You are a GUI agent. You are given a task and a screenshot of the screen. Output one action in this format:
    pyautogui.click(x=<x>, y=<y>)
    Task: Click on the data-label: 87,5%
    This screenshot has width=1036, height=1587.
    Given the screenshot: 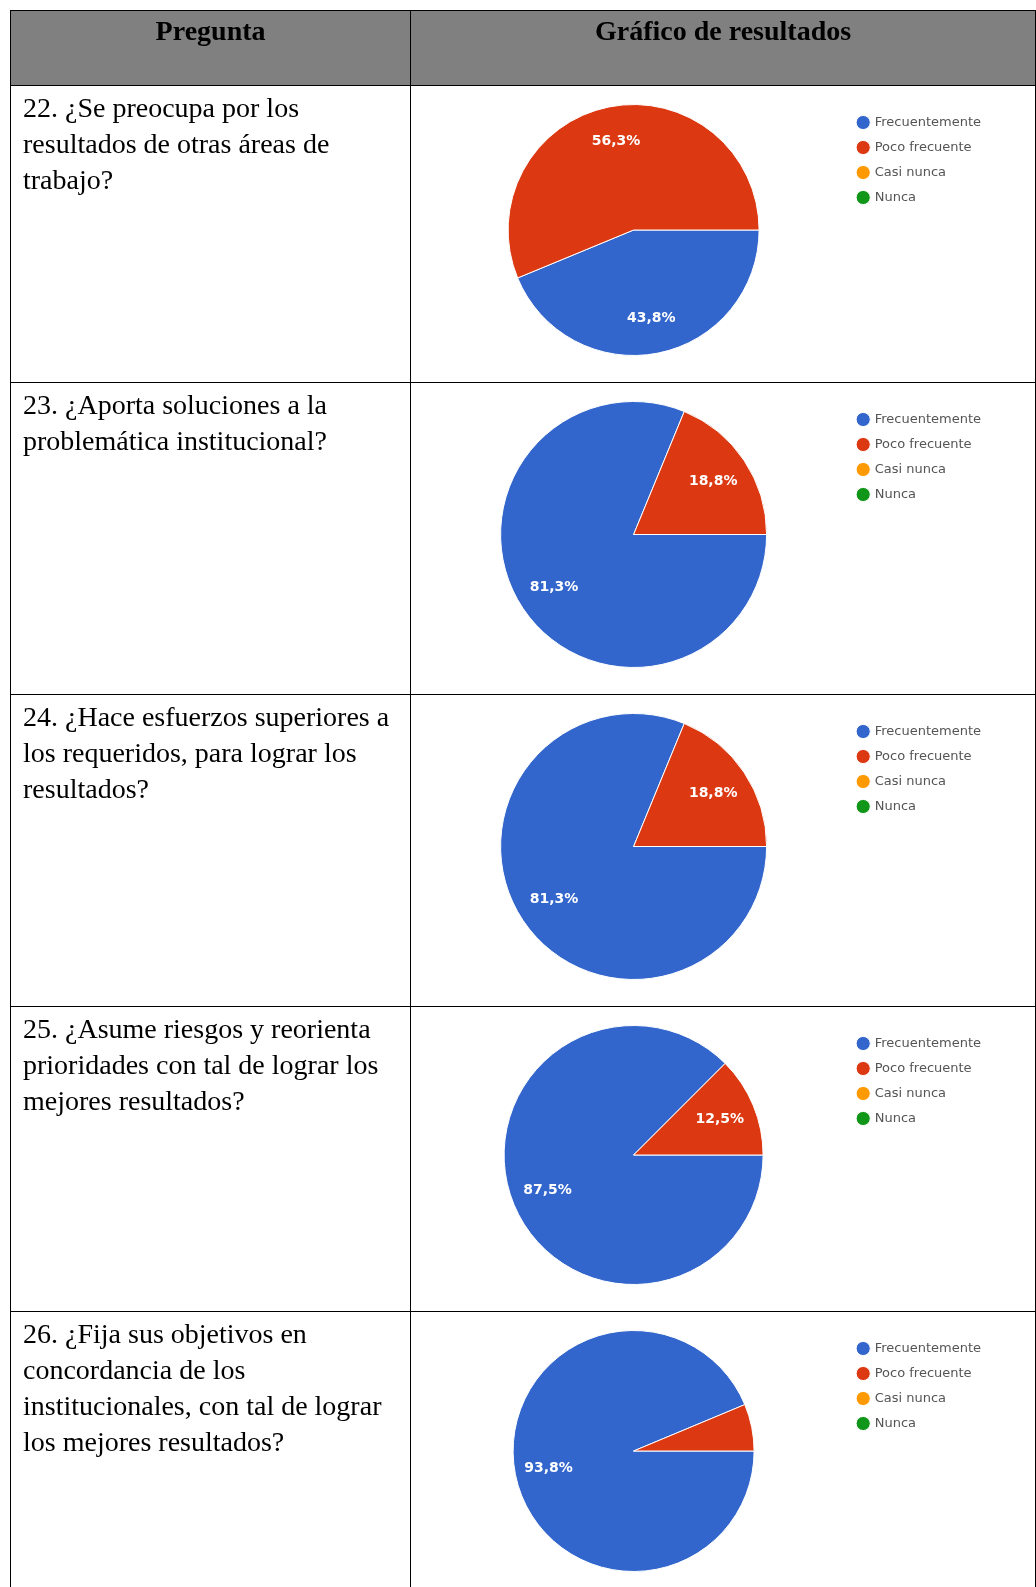 What is the action you would take?
    pyautogui.click(x=547, y=1189)
    